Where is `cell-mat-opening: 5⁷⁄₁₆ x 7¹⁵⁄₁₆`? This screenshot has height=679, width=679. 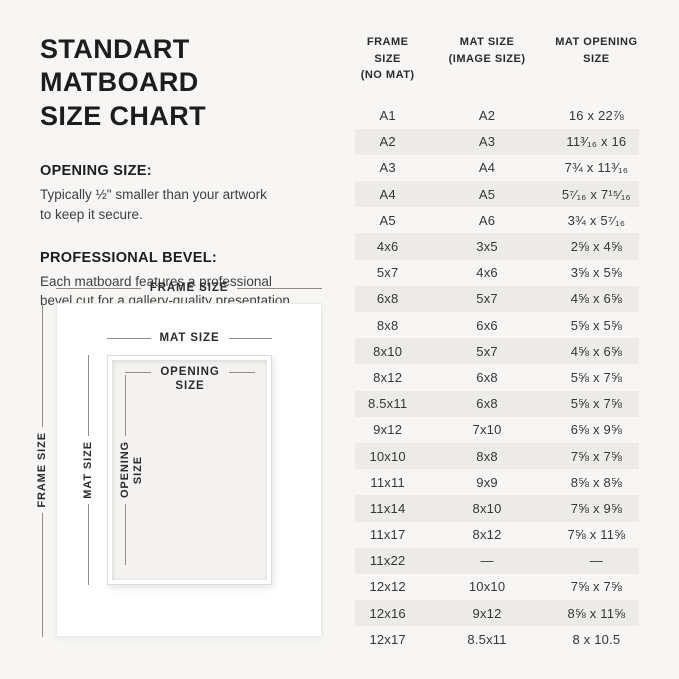 cell-mat-opening: 5⁷⁄₁₆ x 7¹⁵⁄₁₆ is located at coordinates (596, 194).